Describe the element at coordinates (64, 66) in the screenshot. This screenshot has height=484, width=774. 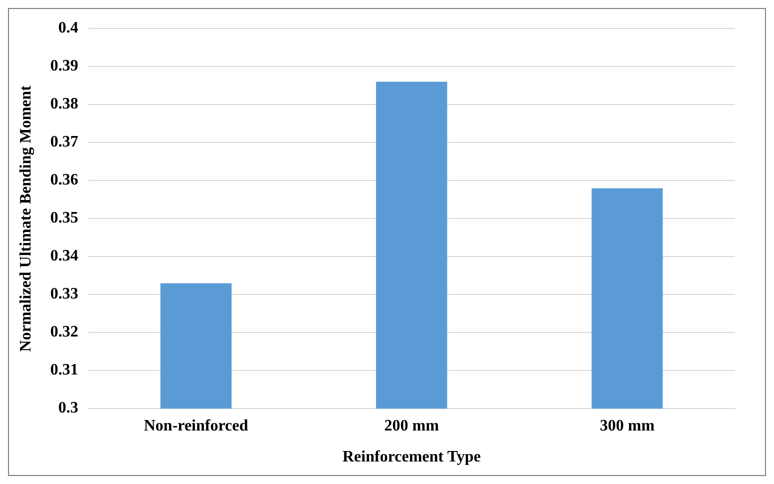
I see `y-tick-label: 0.39` at that location.